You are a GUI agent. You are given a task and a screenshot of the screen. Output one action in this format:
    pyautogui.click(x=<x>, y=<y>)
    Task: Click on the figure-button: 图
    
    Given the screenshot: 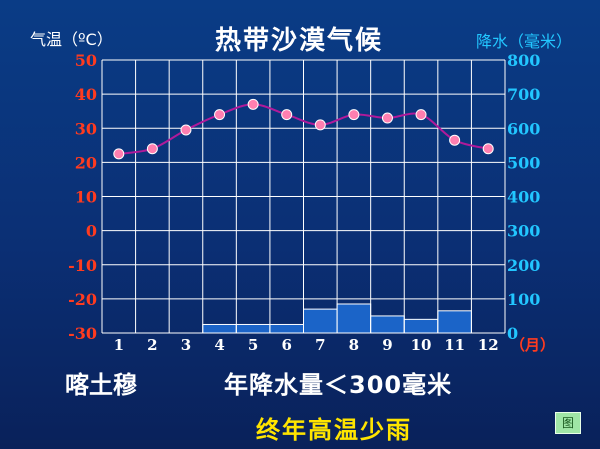 What is the action you would take?
    pyautogui.click(x=568, y=423)
    